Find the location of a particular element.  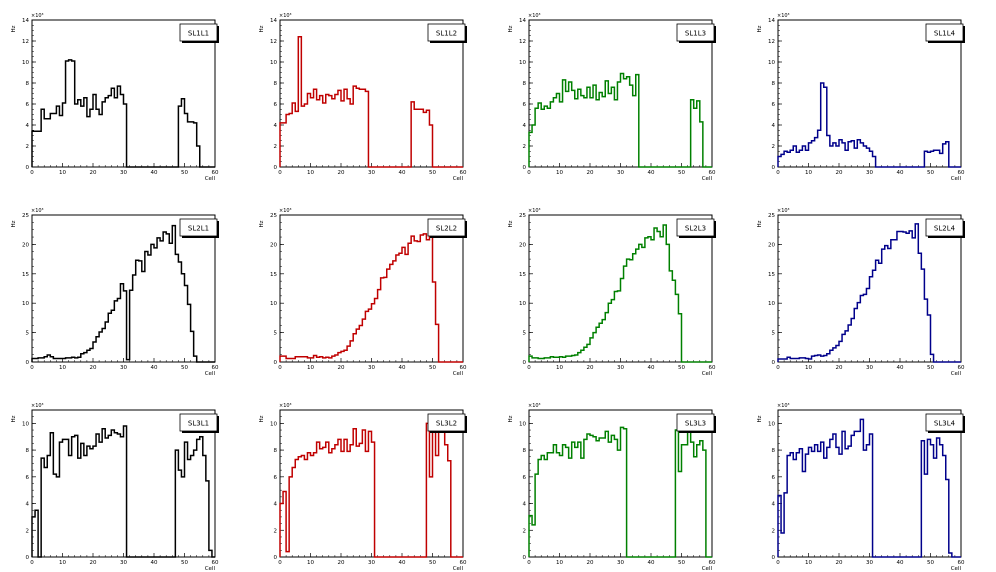

chart-panel-sl3l1: 0 10 20 30 40 50 60 0 2 4 6 8 10 ×10³ Hz Cell SL3L1 is located at coordinates (115, 487).